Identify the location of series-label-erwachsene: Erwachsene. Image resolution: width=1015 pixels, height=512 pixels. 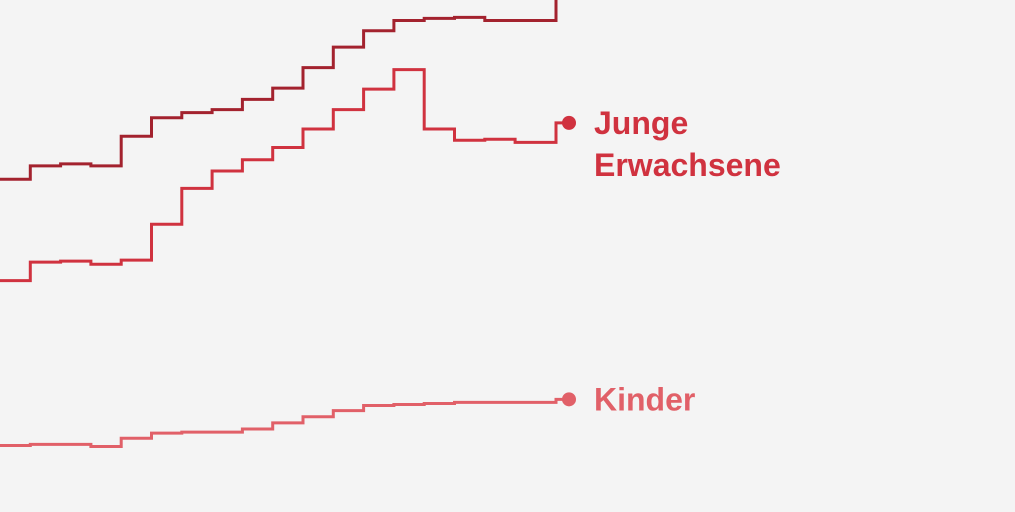
(687, 1).